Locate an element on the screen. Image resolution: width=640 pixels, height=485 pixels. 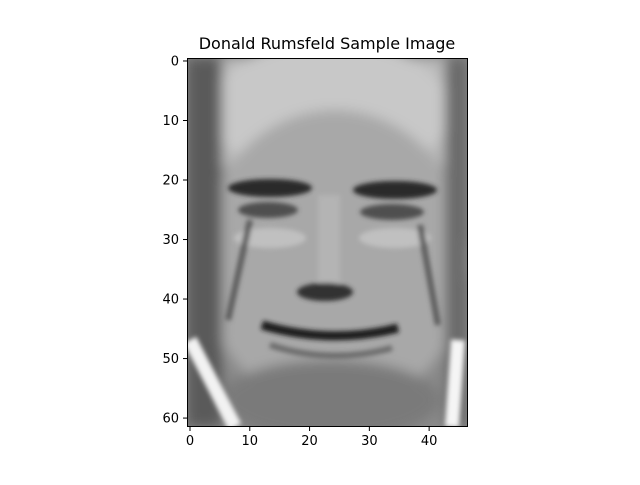
y-tick-label: 60 is located at coordinates (170, 419).